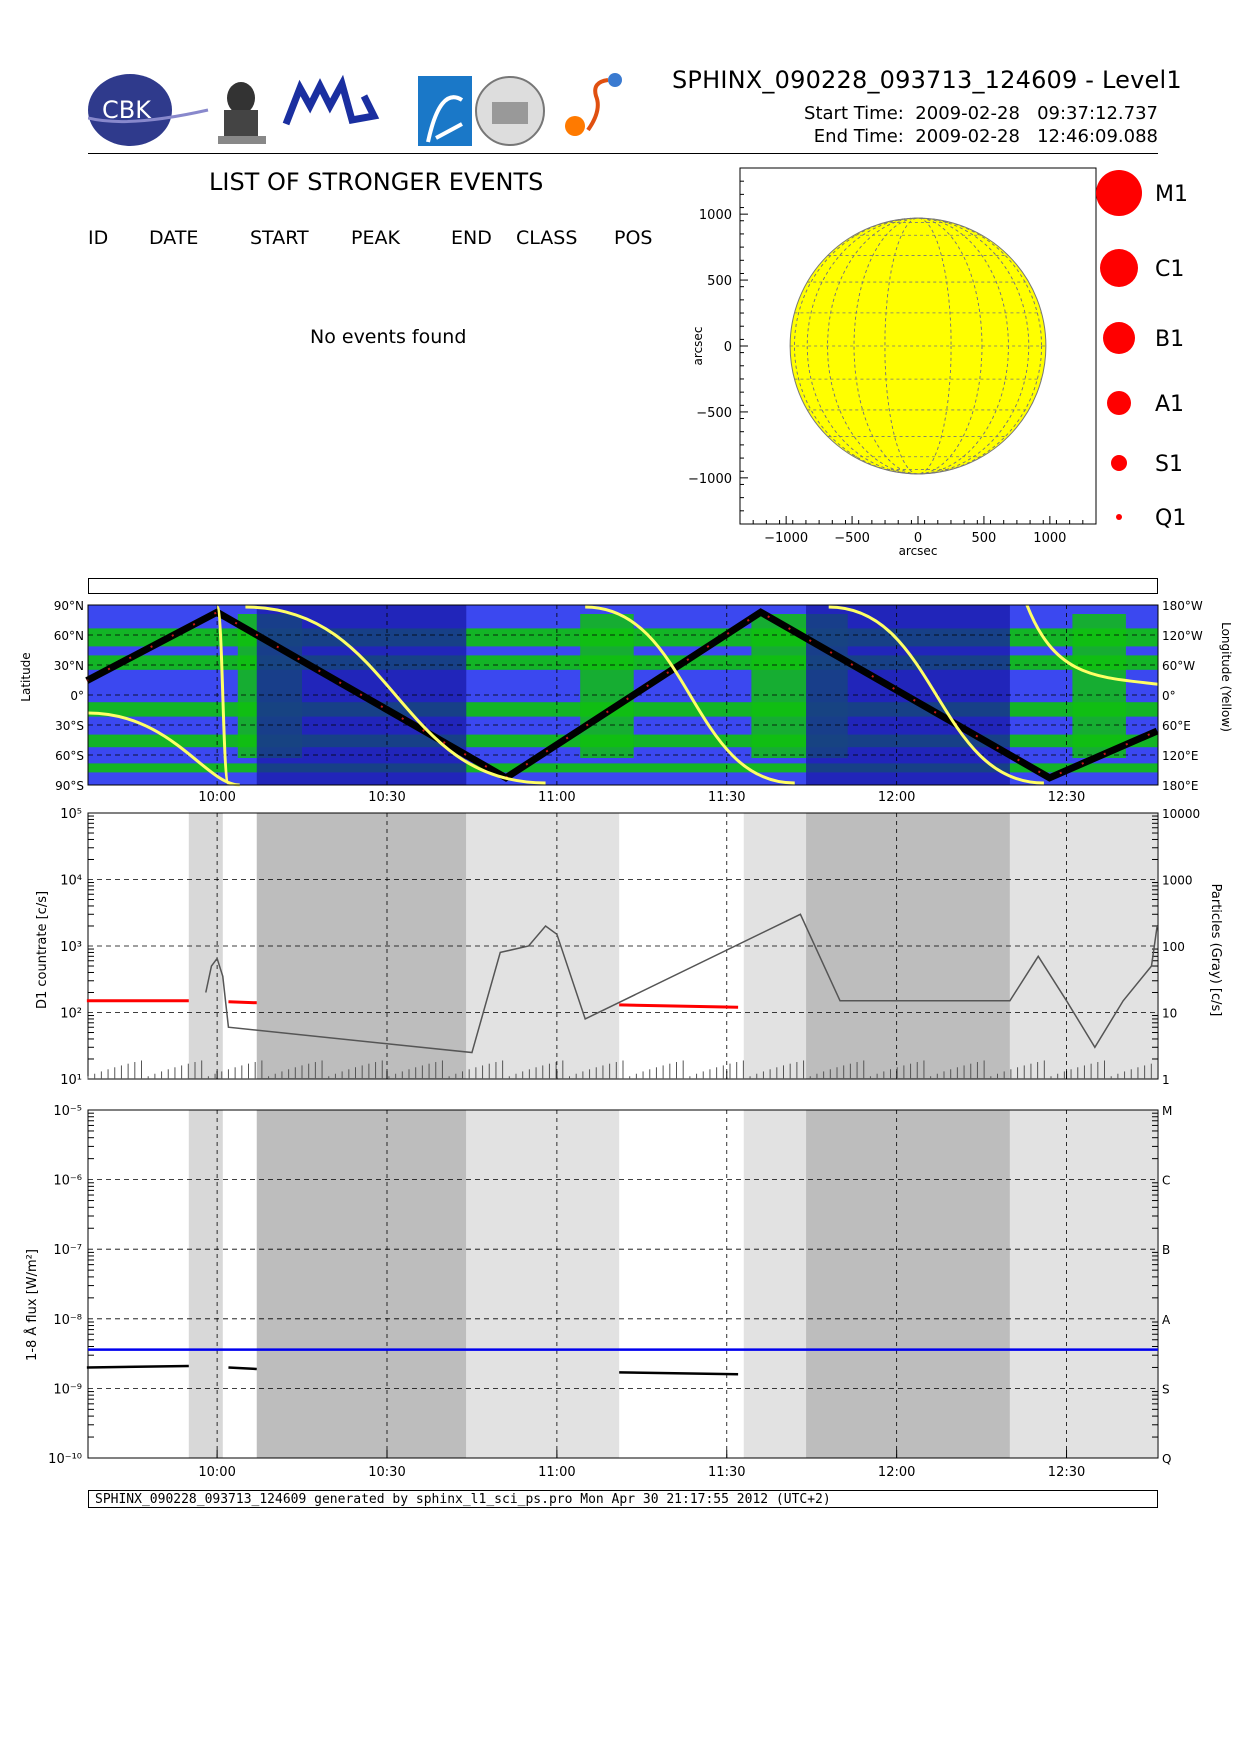 The image size is (1240, 1754). What do you see at coordinates (719, 281) in the screenshot?
I see `sun-ytick-label: 500` at bounding box center [719, 281].